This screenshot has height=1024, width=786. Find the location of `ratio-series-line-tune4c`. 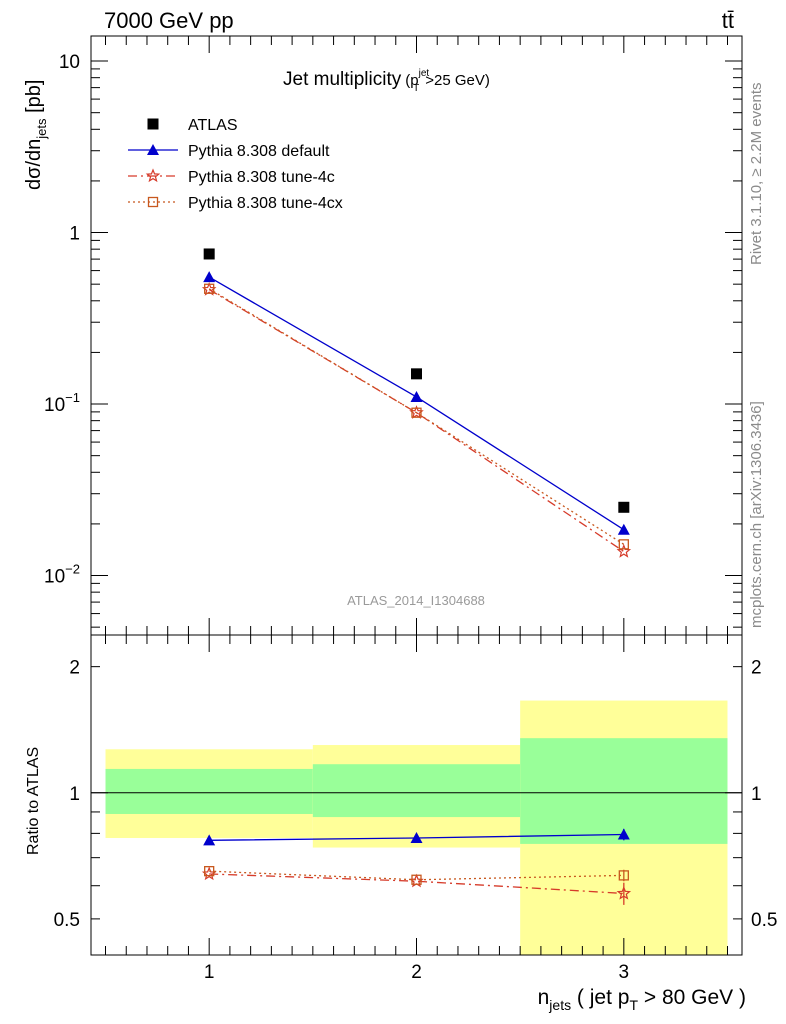

ratio-series-line-tune4c is located at coordinates (416, 884).